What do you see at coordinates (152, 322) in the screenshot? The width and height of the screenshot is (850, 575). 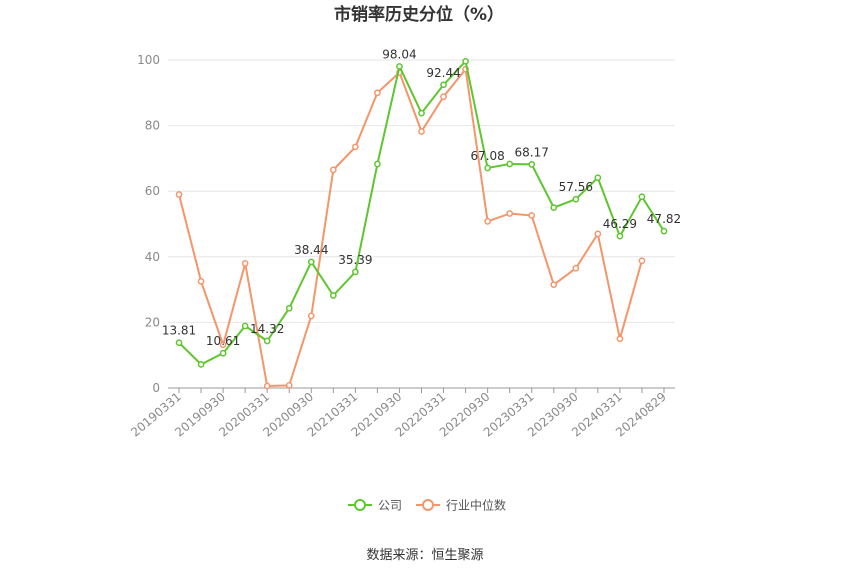 I see `y-tick-label: 20` at bounding box center [152, 322].